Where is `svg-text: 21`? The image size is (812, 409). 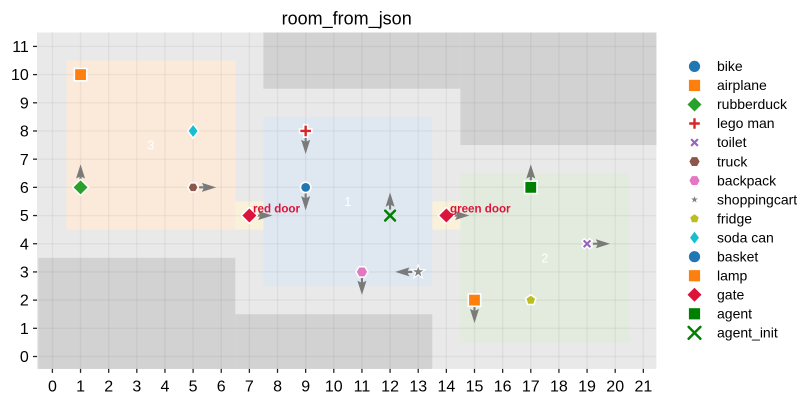
svg-text: 21 is located at coordinates (643, 386).